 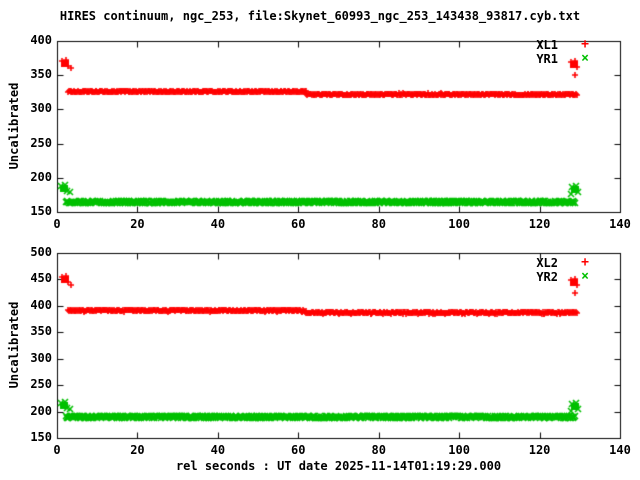 What do you see at coordinates (564, 277) in the screenshot?
I see `legend-entry-yr2: YR2 ×` at bounding box center [564, 277].